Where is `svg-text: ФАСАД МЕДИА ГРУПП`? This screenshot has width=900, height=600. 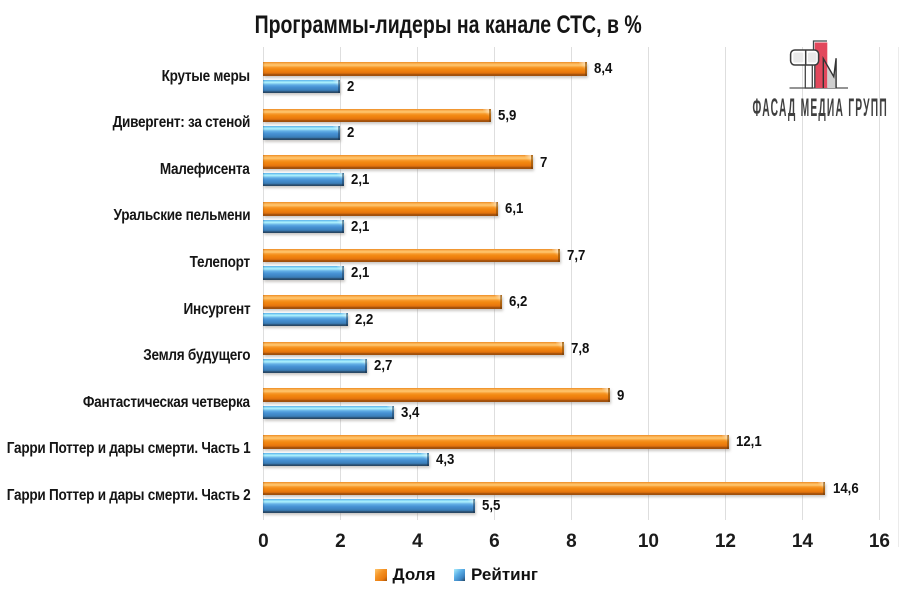 svg-text: ФАСАД МЕДИА ГРУПП is located at coordinates (820, 108).